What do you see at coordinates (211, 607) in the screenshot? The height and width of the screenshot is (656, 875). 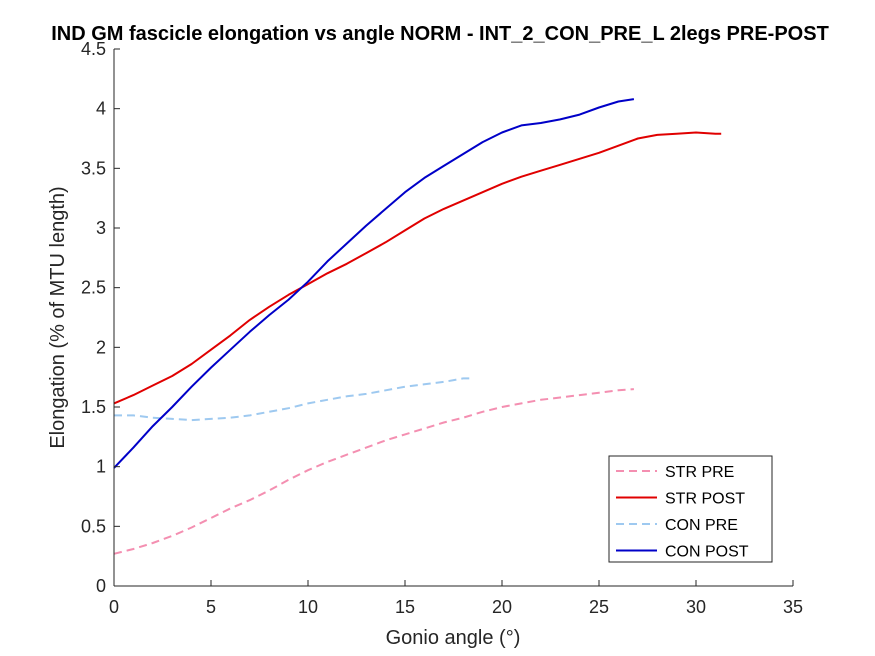 I see `x-tick-label: 5` at bounding box center [211, 607].